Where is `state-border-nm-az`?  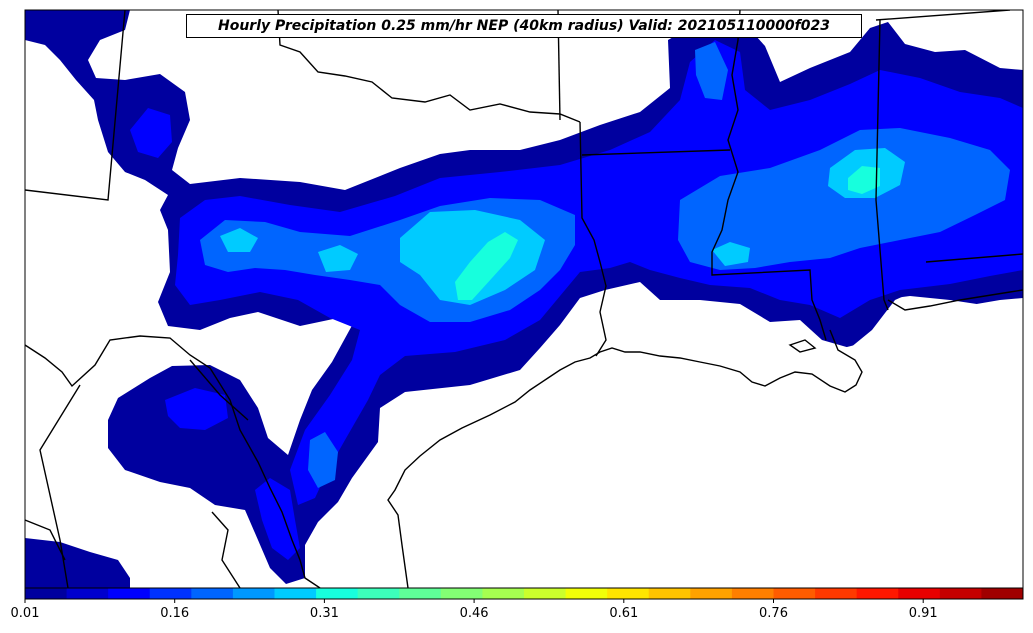 state-border-nm-az is located at coordinates (75, 105).